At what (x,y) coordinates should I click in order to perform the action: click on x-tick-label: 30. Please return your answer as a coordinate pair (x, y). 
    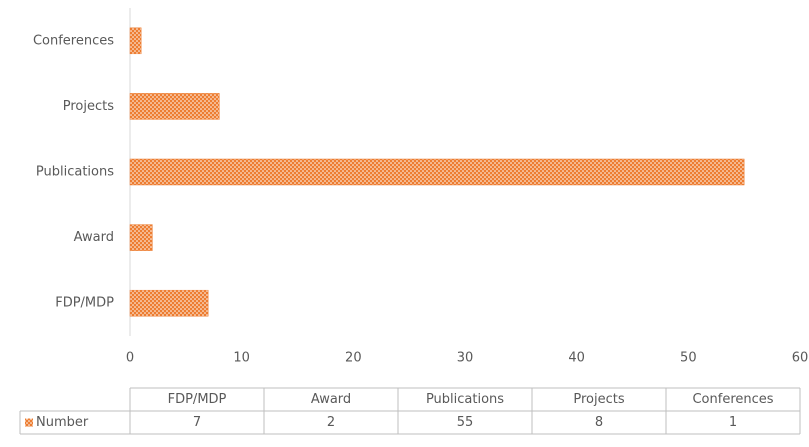
    Looking at the image, I should click on (465, 358).